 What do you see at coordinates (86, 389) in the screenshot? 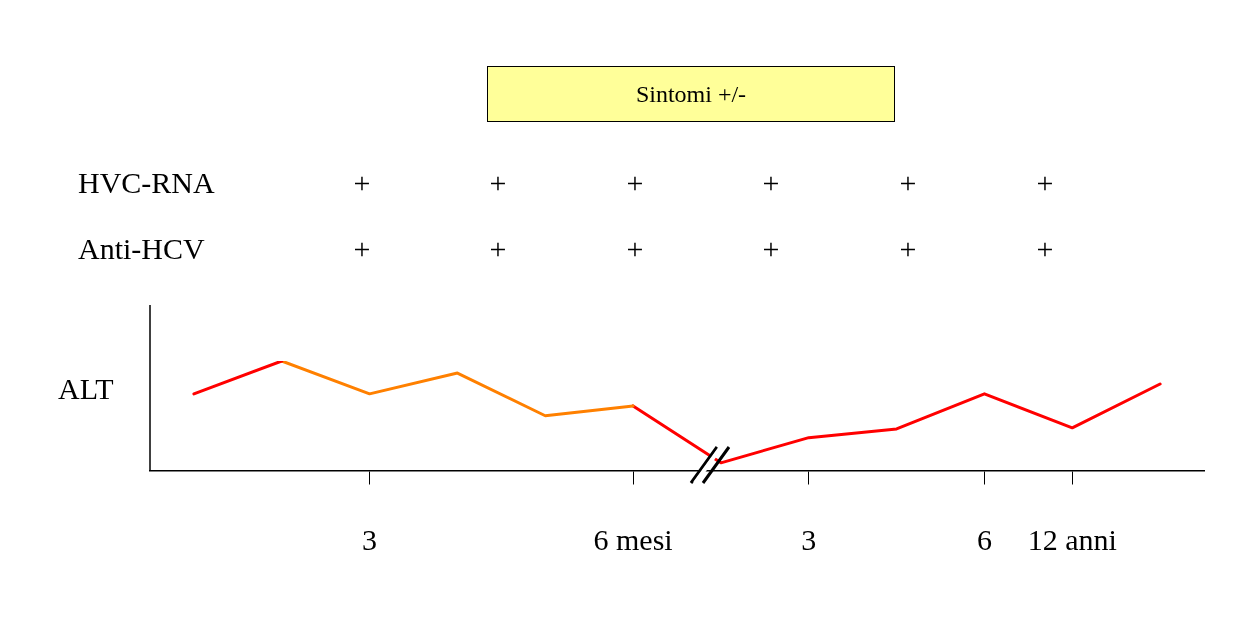
I see `y-axis-title: ALT` at bounding box center [86, 389].